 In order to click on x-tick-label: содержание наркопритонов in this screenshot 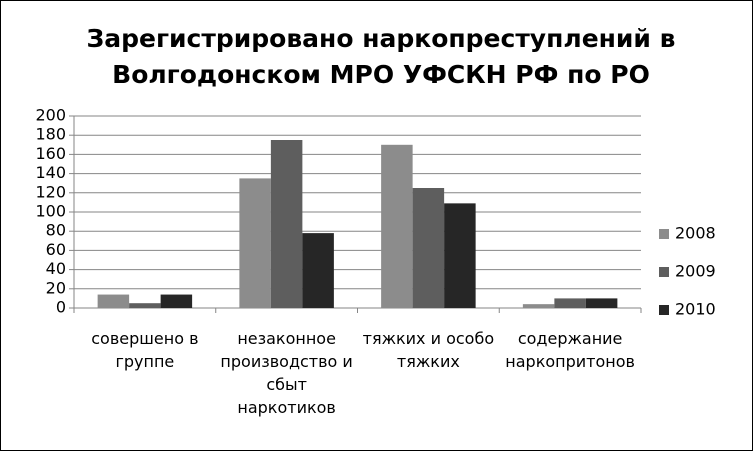, I will do `click(570, 350)`.